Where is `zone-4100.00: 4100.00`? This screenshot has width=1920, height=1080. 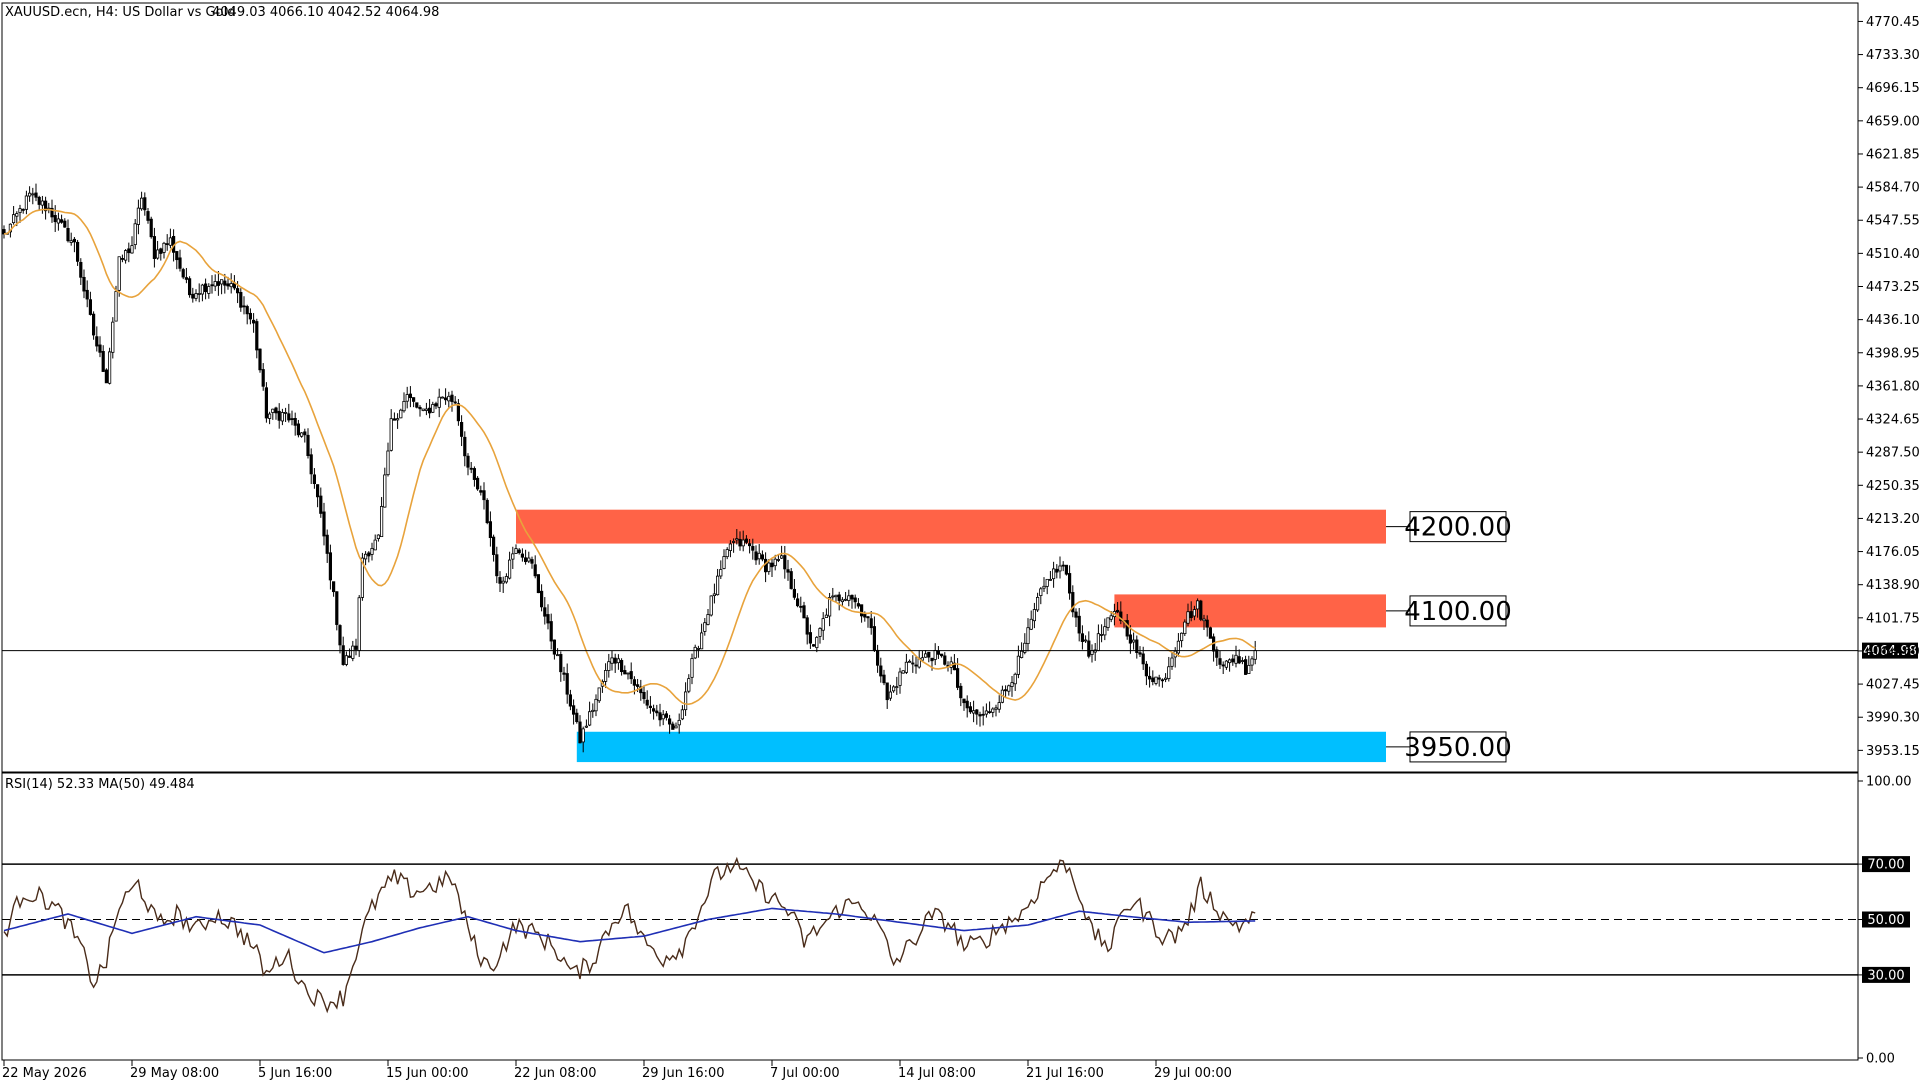 zone-4100.00: 4100.00 is located at coordinates (1313, 611).